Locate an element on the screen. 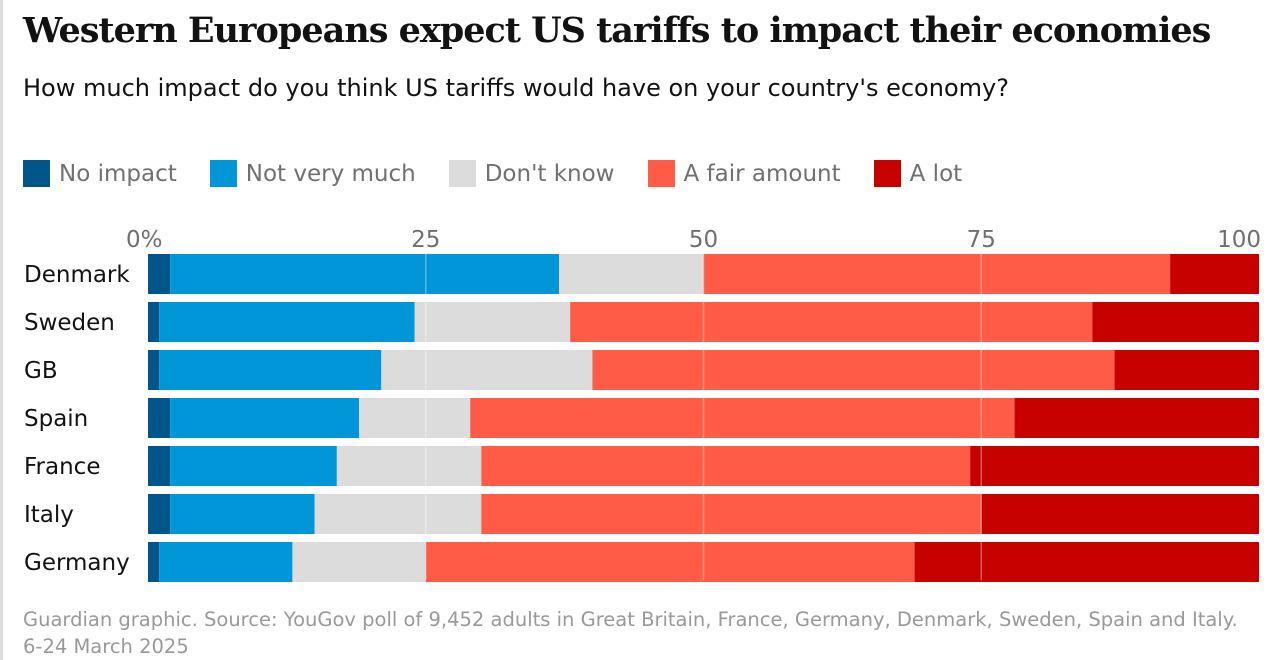  category-label: Sweden is located at coordinates (69, 323).